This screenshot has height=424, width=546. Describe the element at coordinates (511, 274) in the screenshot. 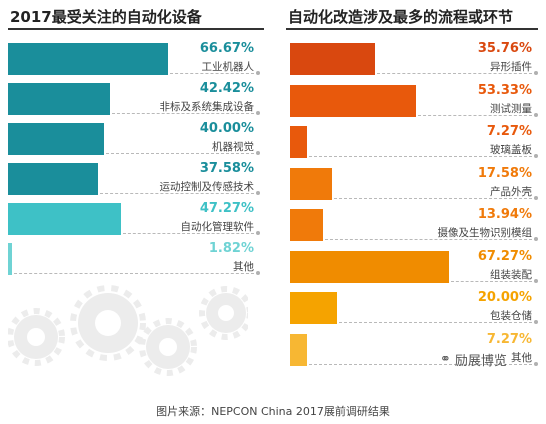

I see `category-label: 组装装配` at that location.